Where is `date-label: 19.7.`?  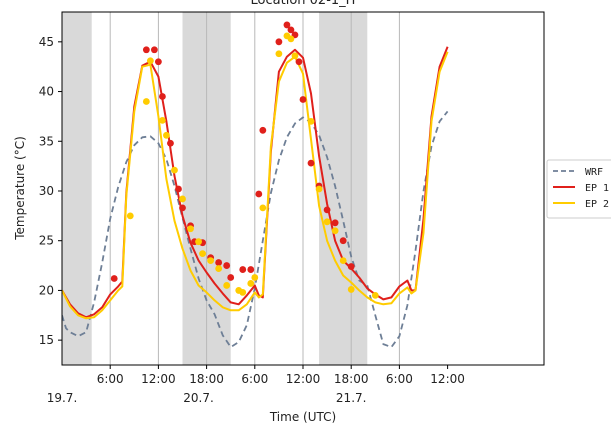 date-label: 19.7. is located at coordinates (62, 398).